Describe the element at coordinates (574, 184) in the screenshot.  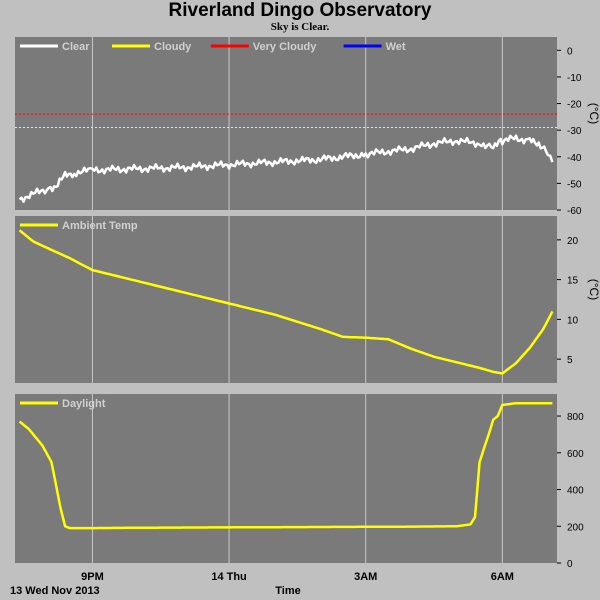
I see `y-tick-label: -50` at that location.